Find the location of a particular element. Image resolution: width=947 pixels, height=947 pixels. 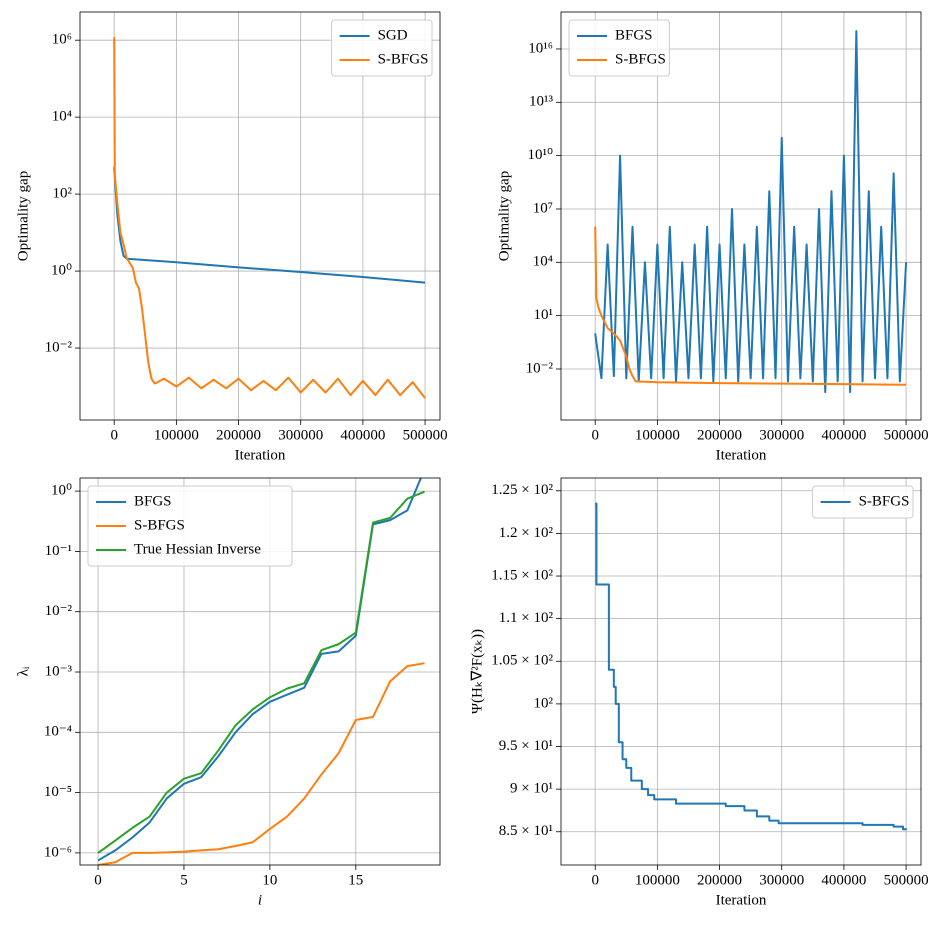

y-axis-label: λᵢ is located at coordinates (23, 671).